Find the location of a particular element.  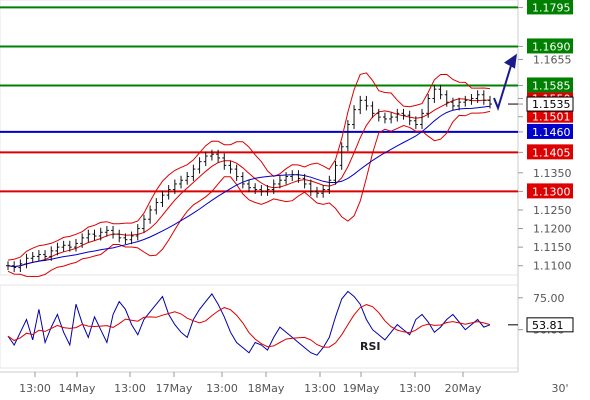

price-tick-label: 1.1100 is located at coordinates (552, 266).